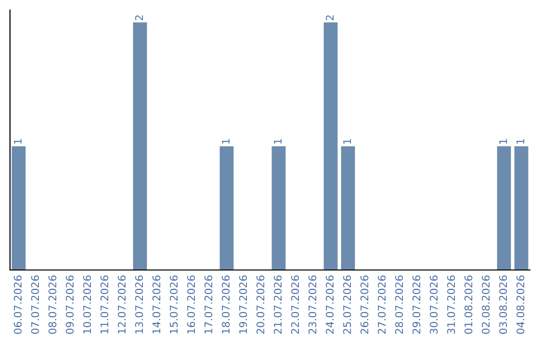  I want to click on x-tick-label: 06.07.2026, so click(18, 305).